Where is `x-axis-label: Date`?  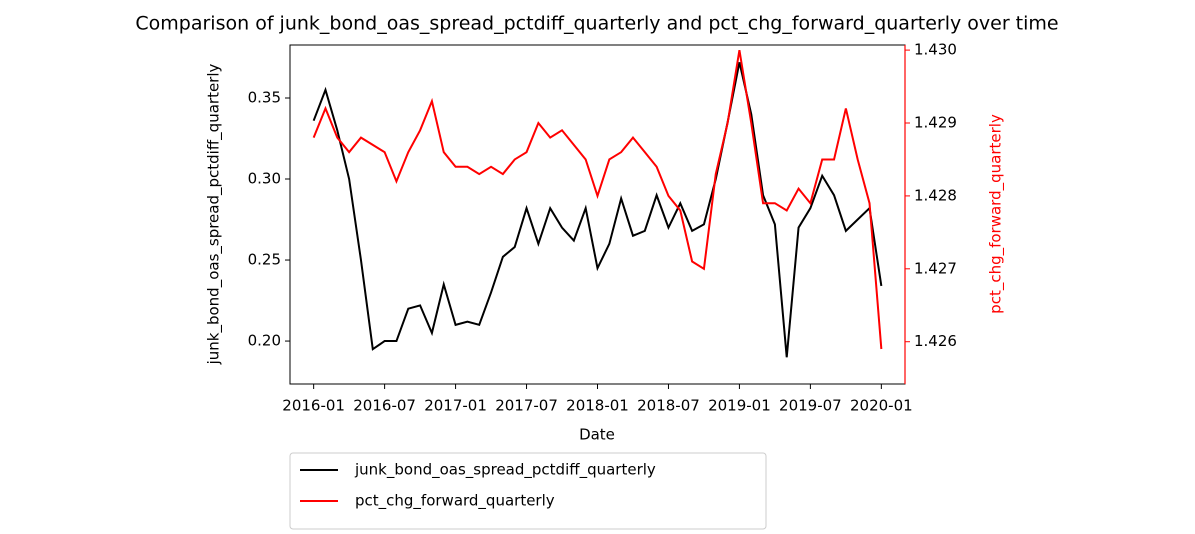 x-axis-label: Date is located at coordinates (597, 435).